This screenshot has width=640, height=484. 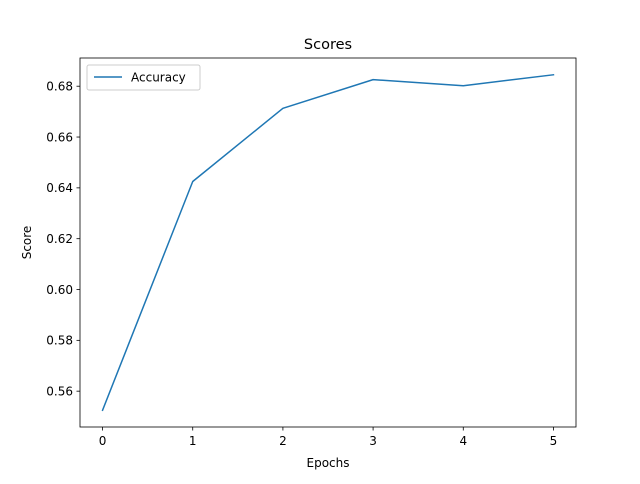 What do you see at coordinates (158, 78) in the screenshot?
I see `legend-label-accuracy: Accuracy` at bounding box center [158, 78].